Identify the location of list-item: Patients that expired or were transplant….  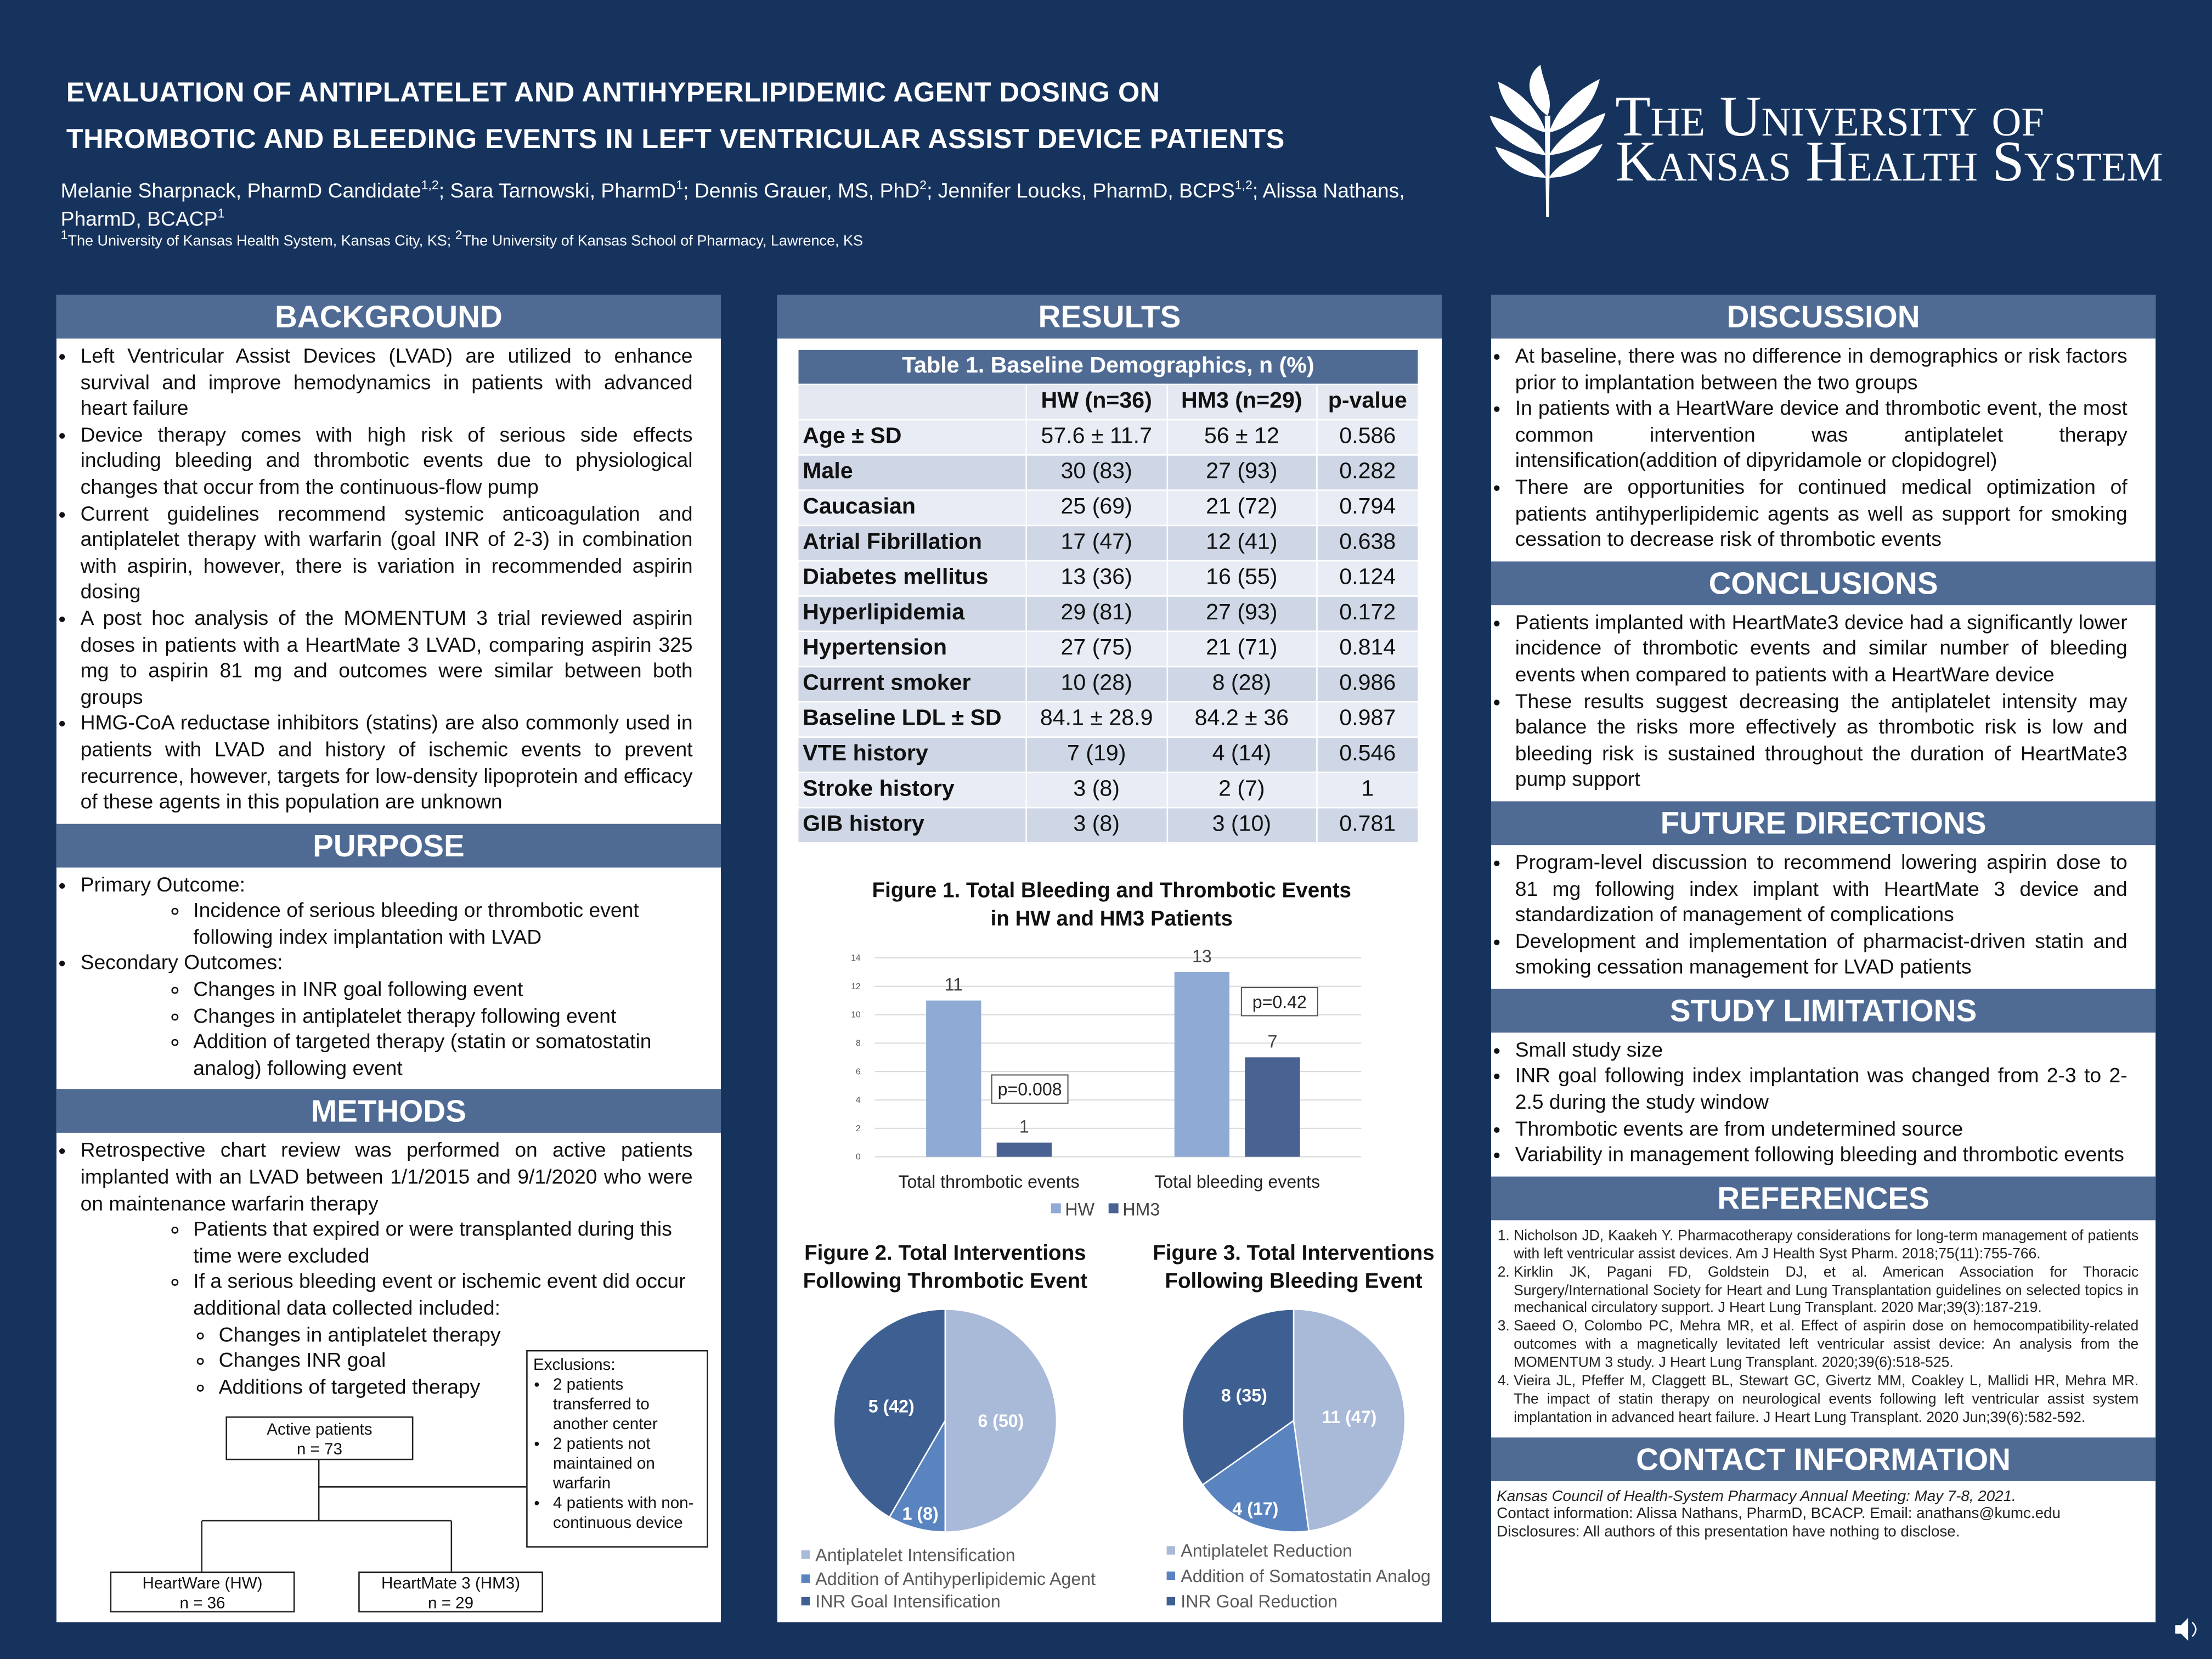
(442, 1245).